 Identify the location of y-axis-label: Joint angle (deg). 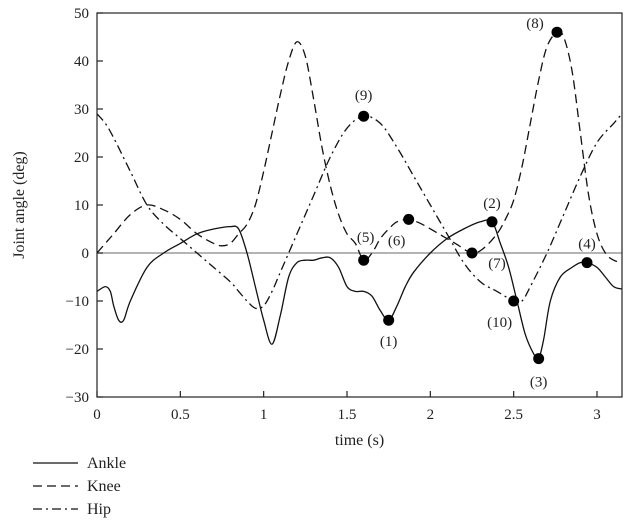
(19, 205).